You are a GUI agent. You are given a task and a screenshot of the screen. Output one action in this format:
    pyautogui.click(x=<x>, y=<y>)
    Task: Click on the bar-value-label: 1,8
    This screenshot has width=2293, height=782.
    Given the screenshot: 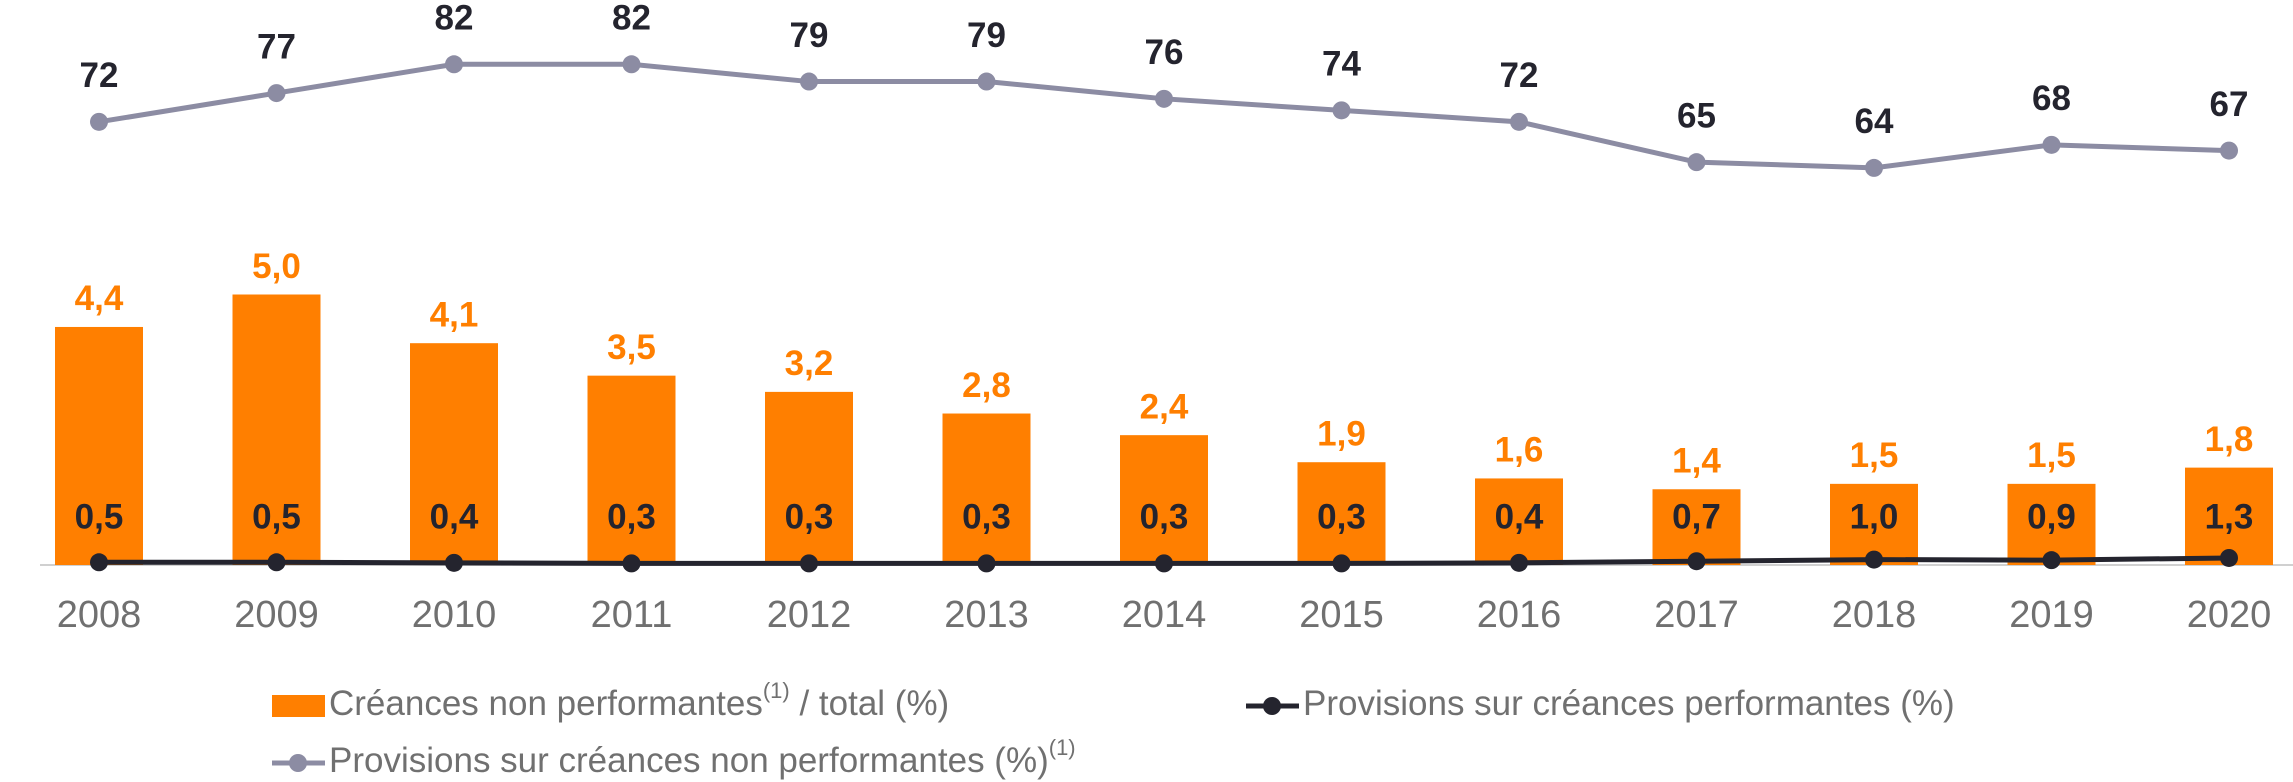 What is the action you would take?
    pyautogui.click(x=2229, y=439)
    